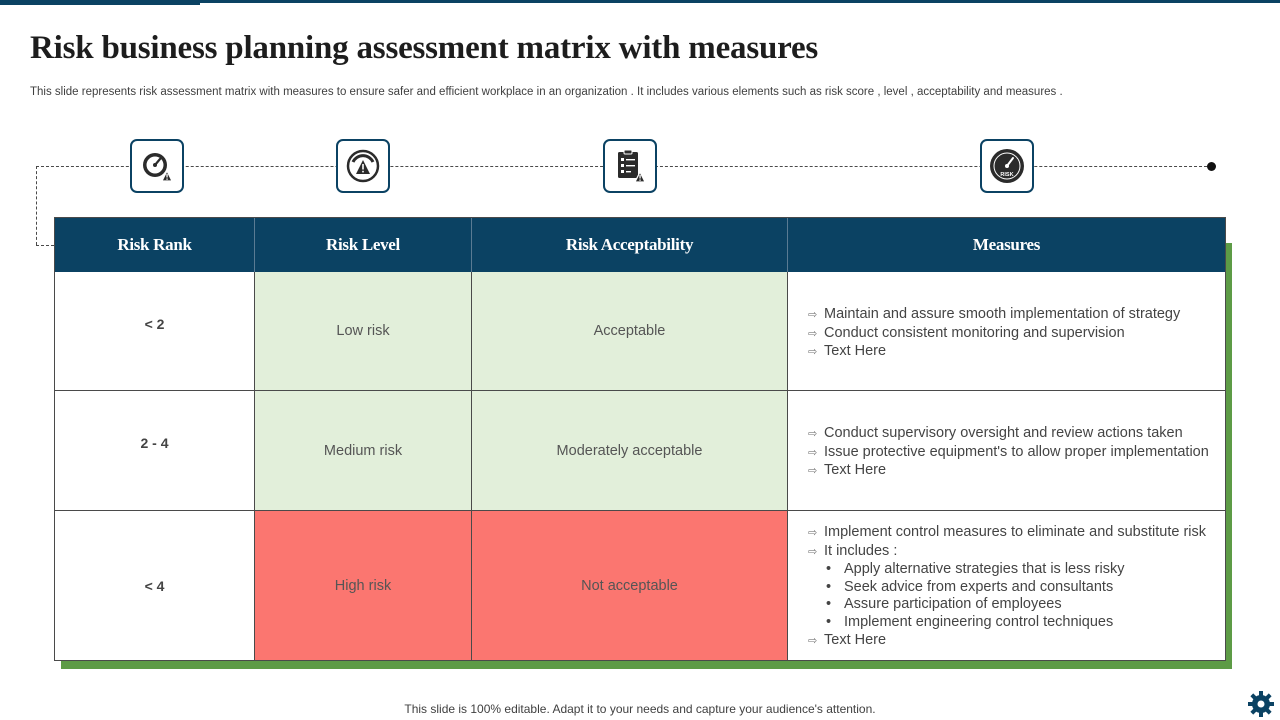 This screenshot has width=1280, height=720. What do you see at coordinates (1006, 175) in the screenshot?
I see `risk-gauge-label: RISK` at bounding box center [1006, 175].